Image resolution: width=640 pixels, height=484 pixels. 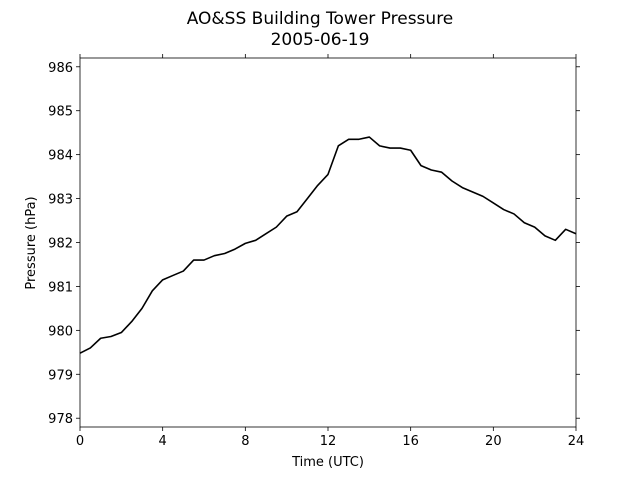 What do you see at coordinates (60, 419) in the screenshot?
I see `y-tick-label: 978` at bounding box center [60, 419].